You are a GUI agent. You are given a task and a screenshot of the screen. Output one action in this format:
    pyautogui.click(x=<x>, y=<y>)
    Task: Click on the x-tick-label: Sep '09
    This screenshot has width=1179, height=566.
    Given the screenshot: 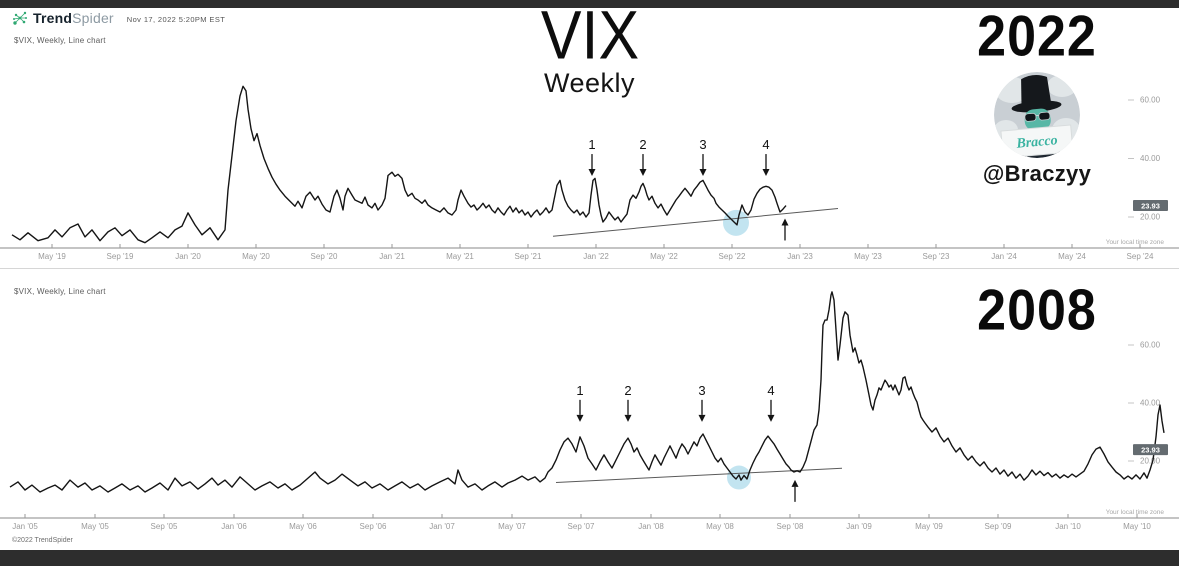 What is the action you would take?
    pyautogui.click(x=998, y=526)
    